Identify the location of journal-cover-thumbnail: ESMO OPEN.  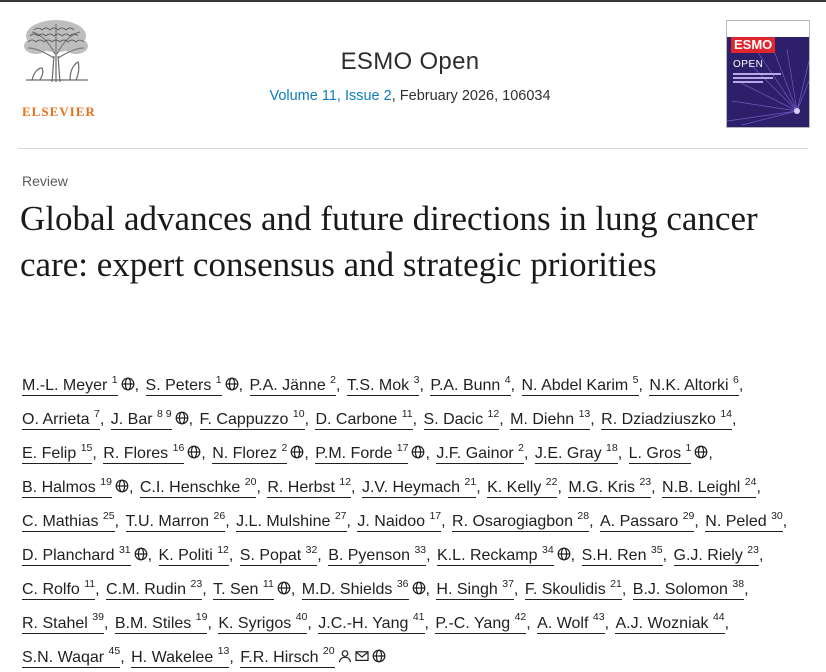
(768, 74).